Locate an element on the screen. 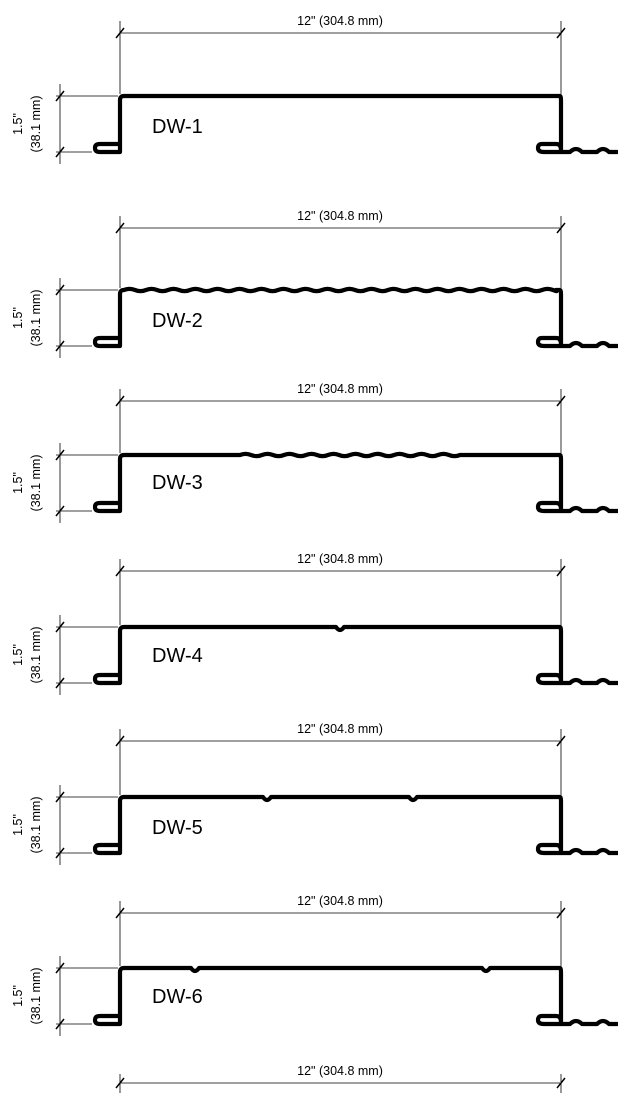 Image resolution: width=618 pixels, height=1093 pixels. bottom-dimension-ticks is located at coordinates (340, 1083).